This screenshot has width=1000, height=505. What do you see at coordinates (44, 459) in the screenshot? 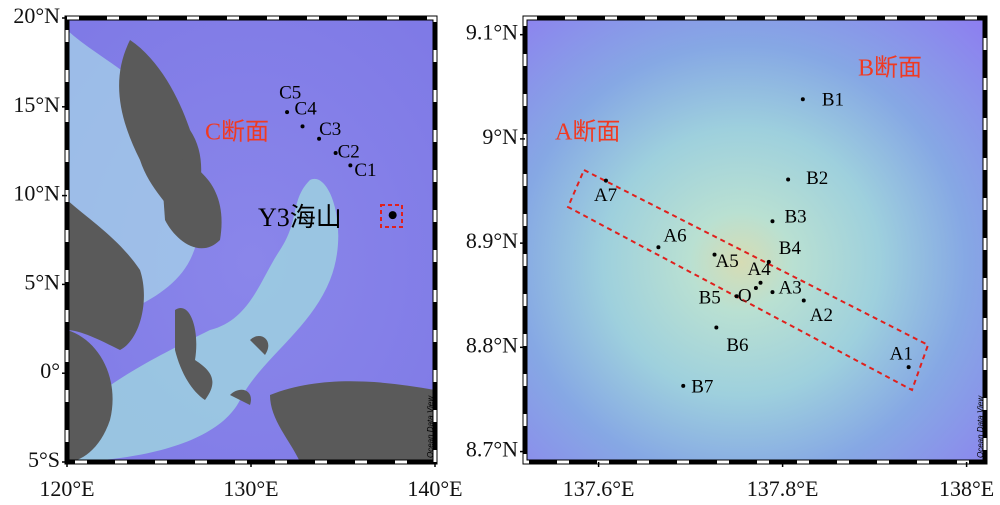
I see `y-tick-label: 5°S` at bounding box center [44, 459].